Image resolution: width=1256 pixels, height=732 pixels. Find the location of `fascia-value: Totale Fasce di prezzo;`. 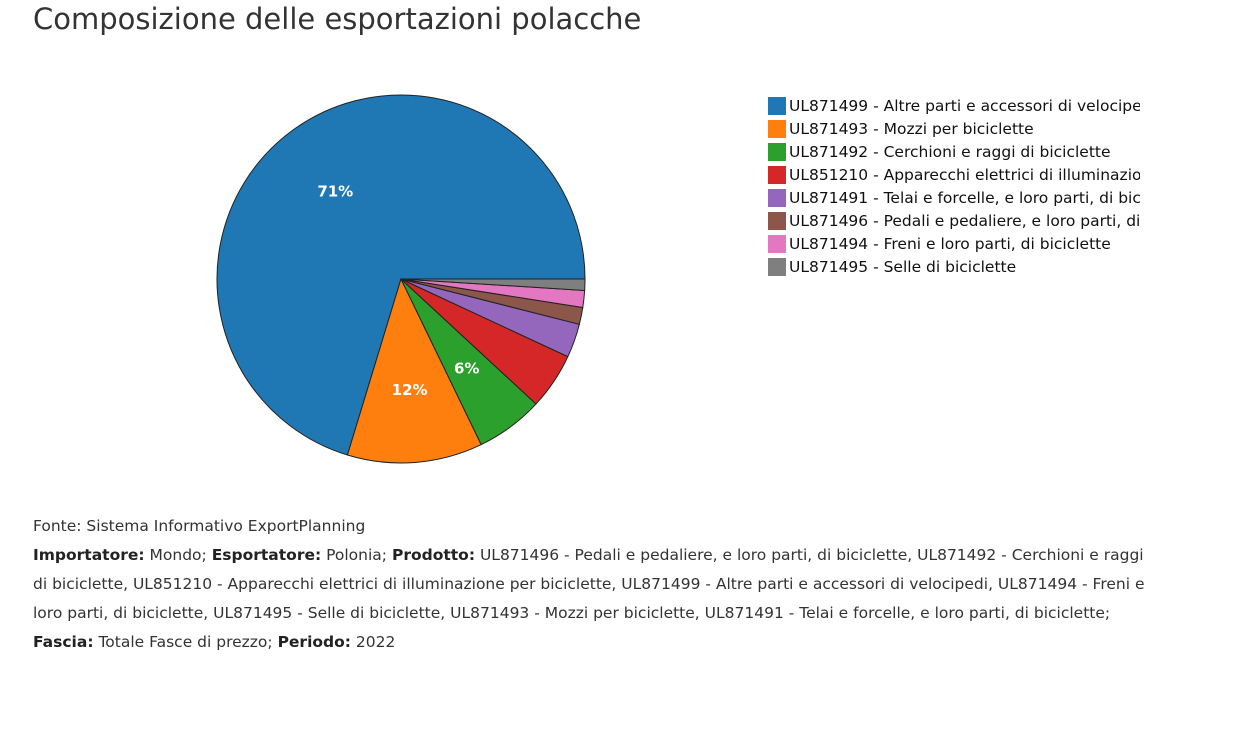

fascia-value: Totale Fasce di prezzo; is located at coordinates (185, 642).